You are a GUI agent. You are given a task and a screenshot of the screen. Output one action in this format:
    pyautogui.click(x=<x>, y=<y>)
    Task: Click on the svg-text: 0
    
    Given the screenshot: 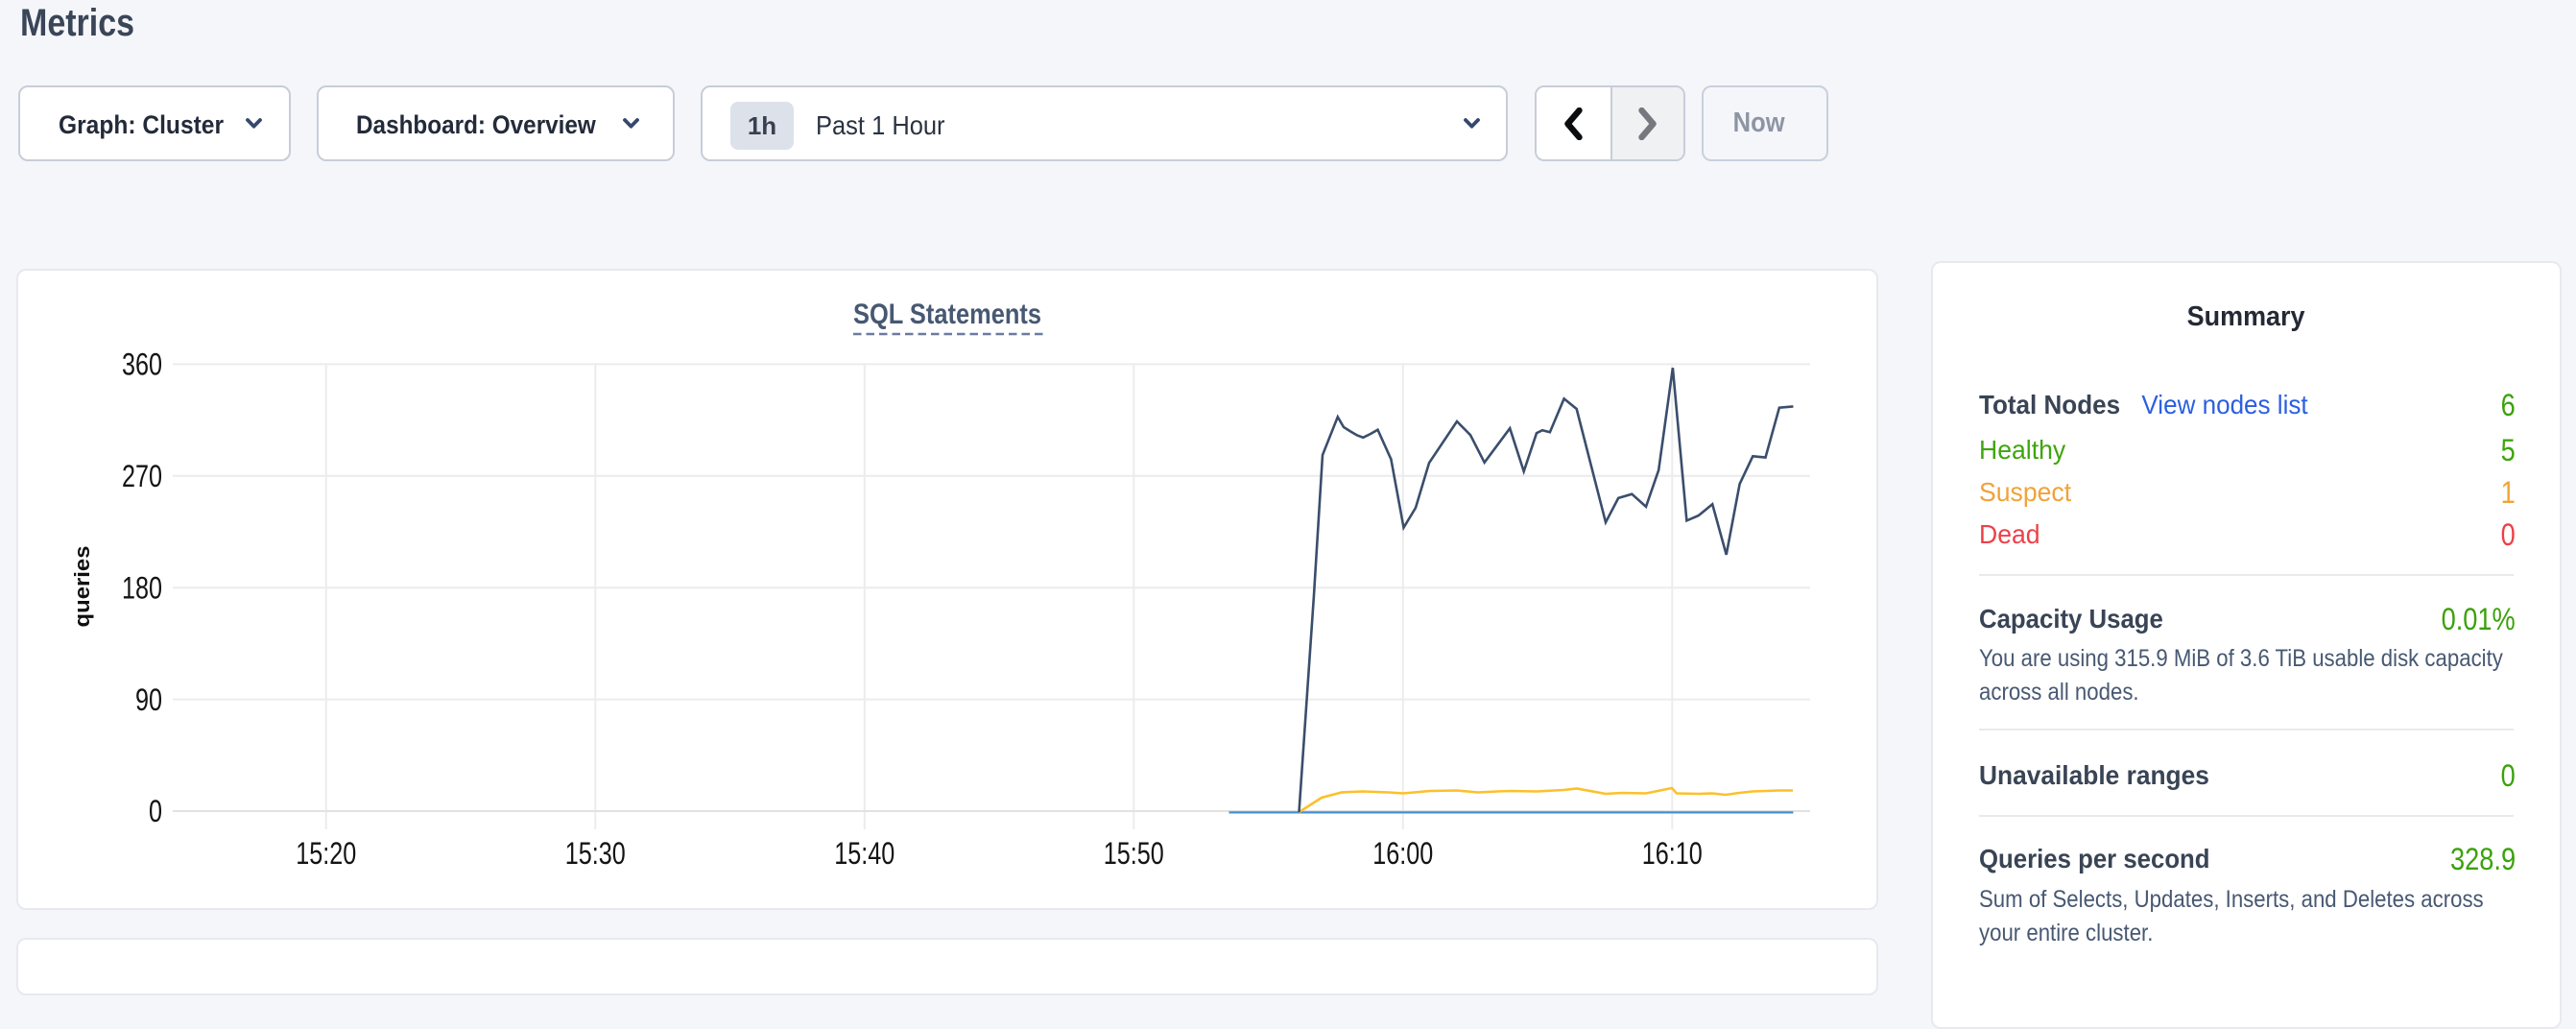 What is the action you would take?
    pyautogui.click(x=155, y=811)
    